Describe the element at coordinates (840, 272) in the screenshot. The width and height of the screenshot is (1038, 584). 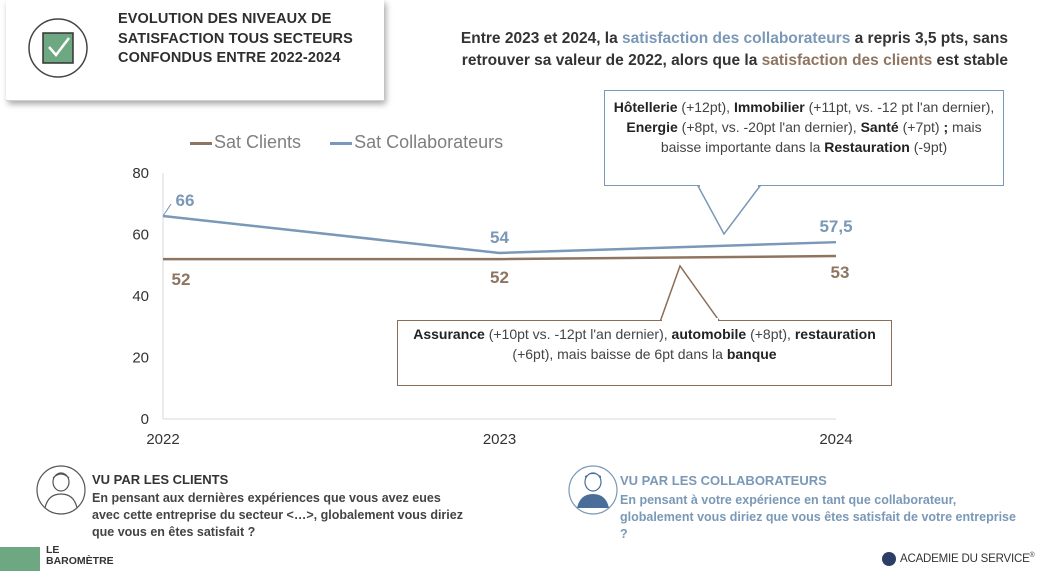
I see `data-label: 53` at that location.